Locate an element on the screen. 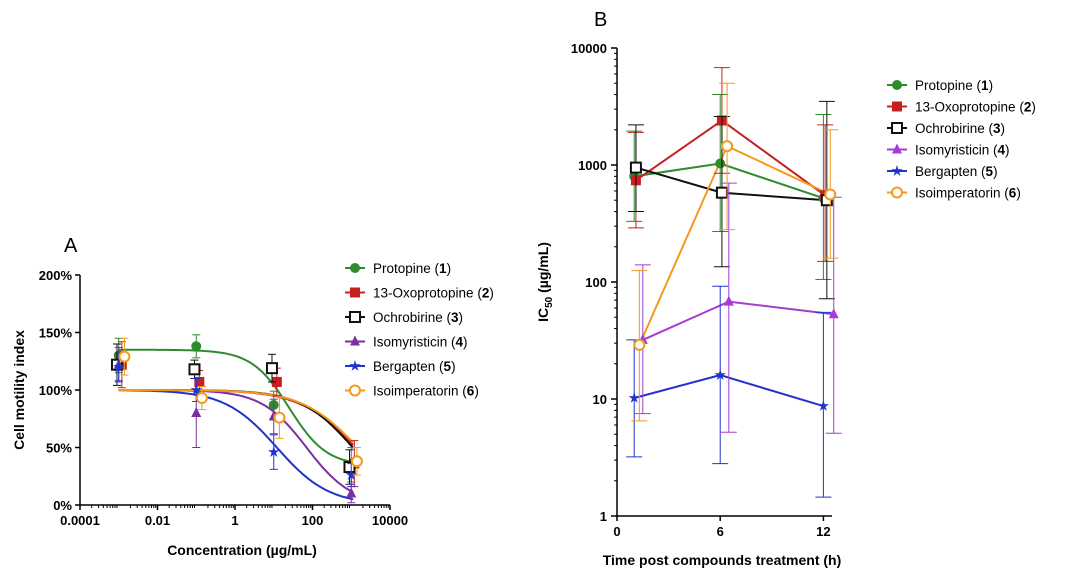  panel-b-x-axis-label: Time post compounds treatment (h) is located at coordinates (722, 560).